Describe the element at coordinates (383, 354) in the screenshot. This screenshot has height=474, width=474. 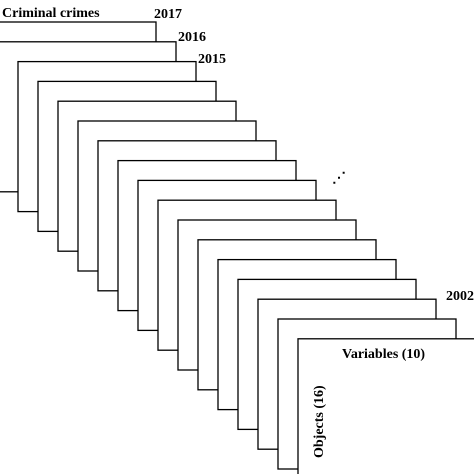
I see `columns-label: Variables (10)` at that location.